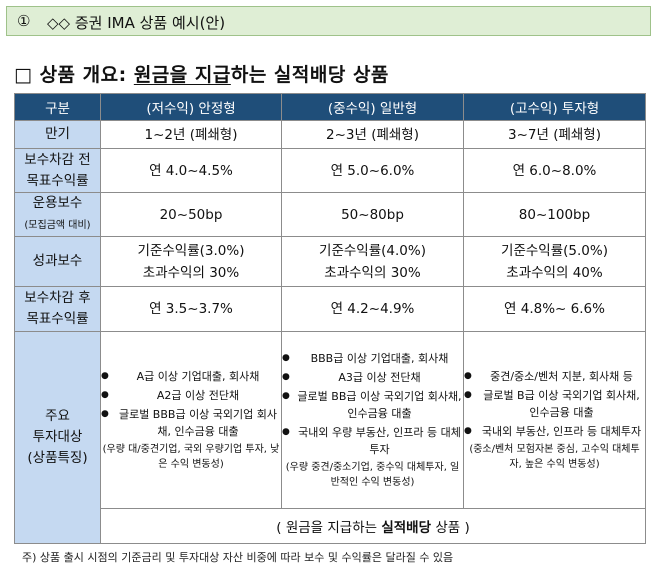 The height and width of the screenshot is (575, 658). I want to click on summary-emphasis: 실적배당, so click(406, 528).